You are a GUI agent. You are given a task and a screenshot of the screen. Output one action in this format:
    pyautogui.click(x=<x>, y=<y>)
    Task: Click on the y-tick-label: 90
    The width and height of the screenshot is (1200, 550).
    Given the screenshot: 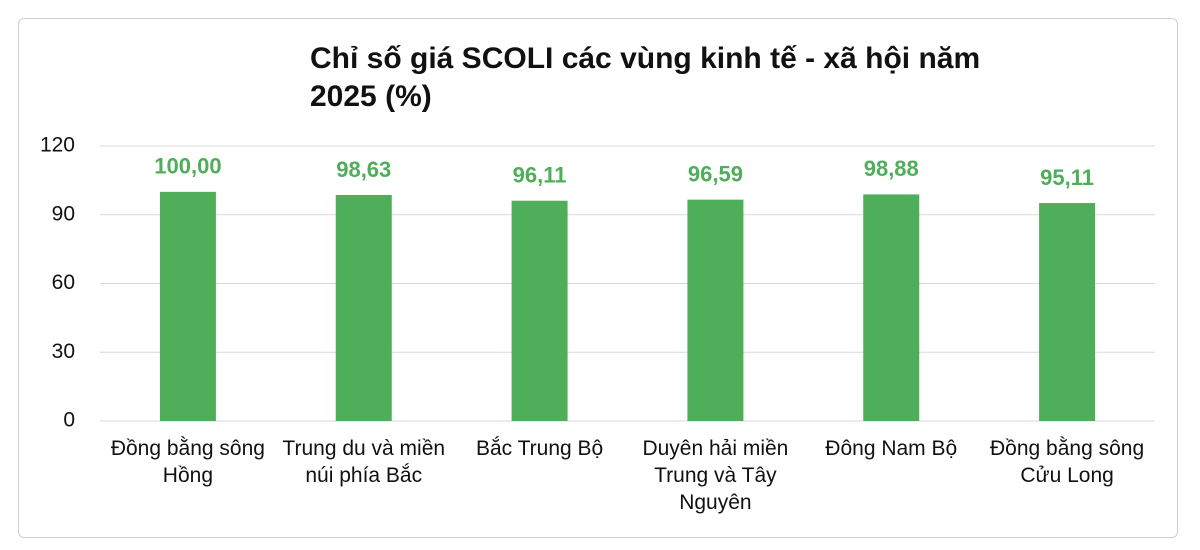 What is the action you would take?
    pyautogui.click(x=63, y=213)
    